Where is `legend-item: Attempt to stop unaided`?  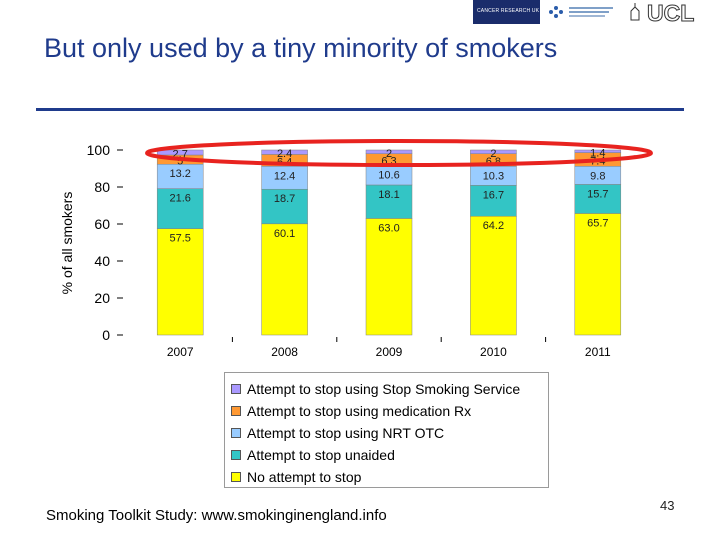 legend-item: Attempt to stop unaided is located at coordinates (386, 455).